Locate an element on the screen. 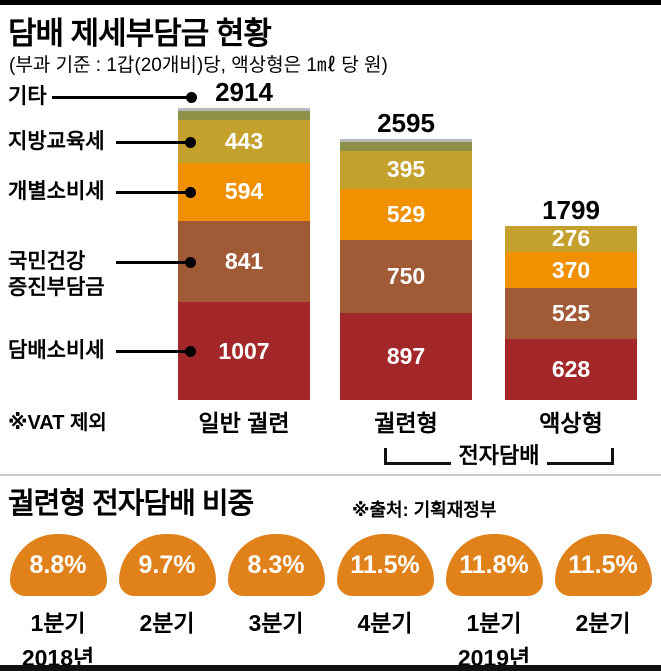 The width and height of the screenshot is (661, 671). axis-label-2: 궐련형 is located at coordinates (406, 423).